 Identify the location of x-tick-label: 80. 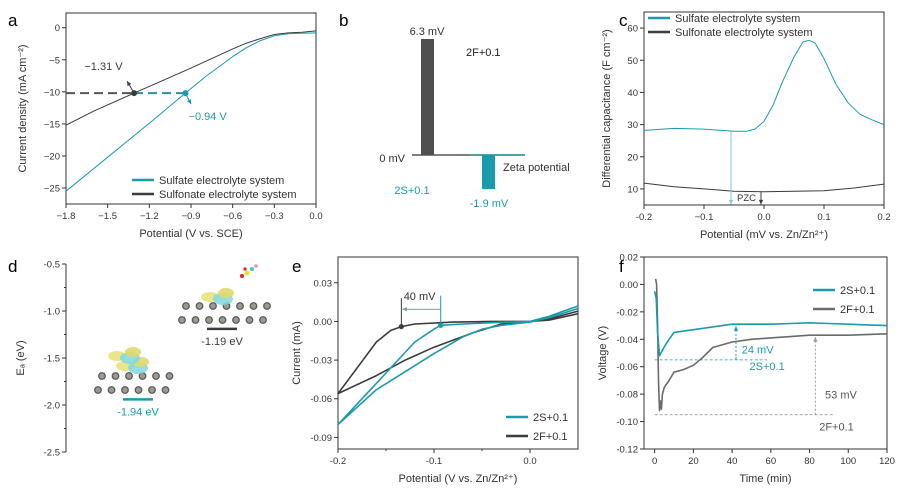
(809, 461).